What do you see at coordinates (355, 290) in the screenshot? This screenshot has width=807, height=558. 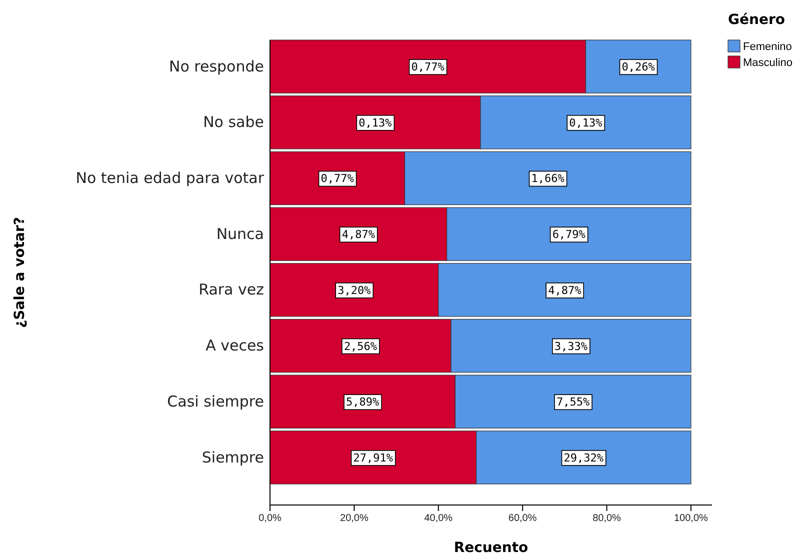 I see `annotation: 3,20%` at bounding box center [355, 290].